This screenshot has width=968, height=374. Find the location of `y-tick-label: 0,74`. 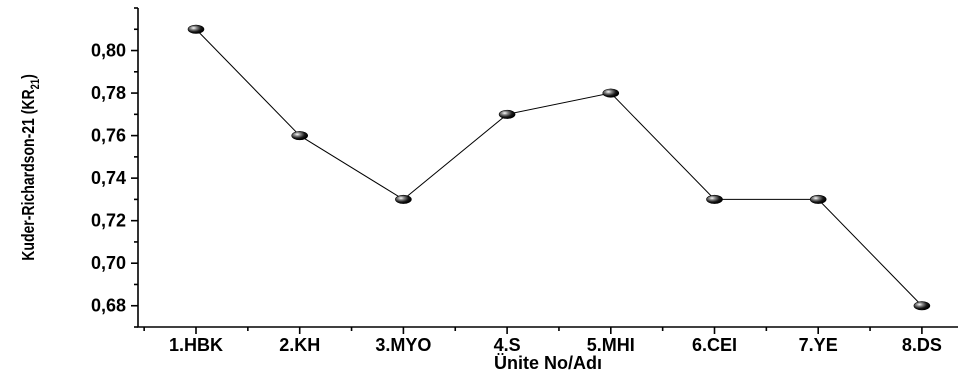

y-tick-label: 0,74 is located at coordinates (108, 178).